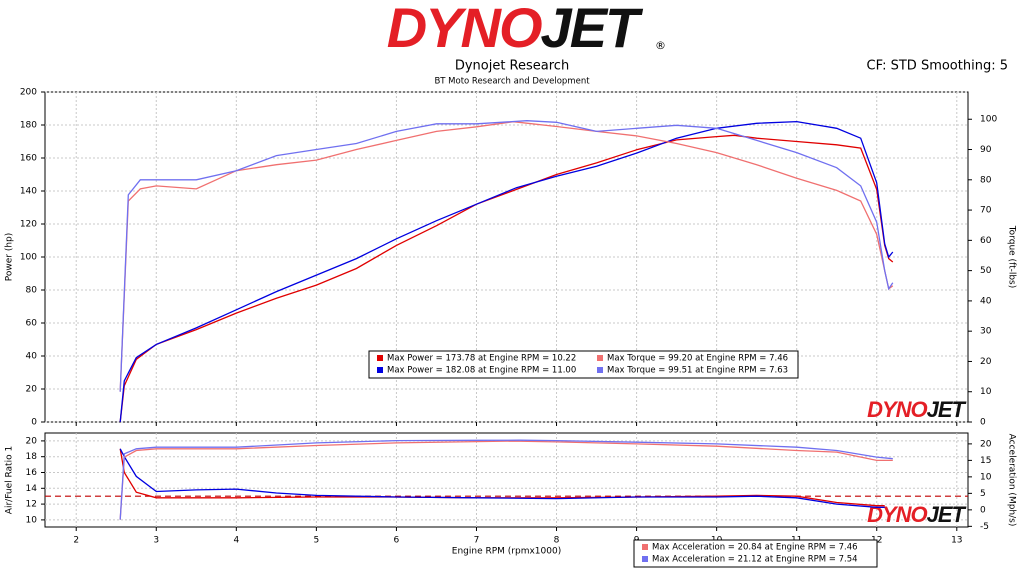  Describe the element at coordinates (985, 461) in the screenshot. I see `y2-tick-label: 15` at that location.